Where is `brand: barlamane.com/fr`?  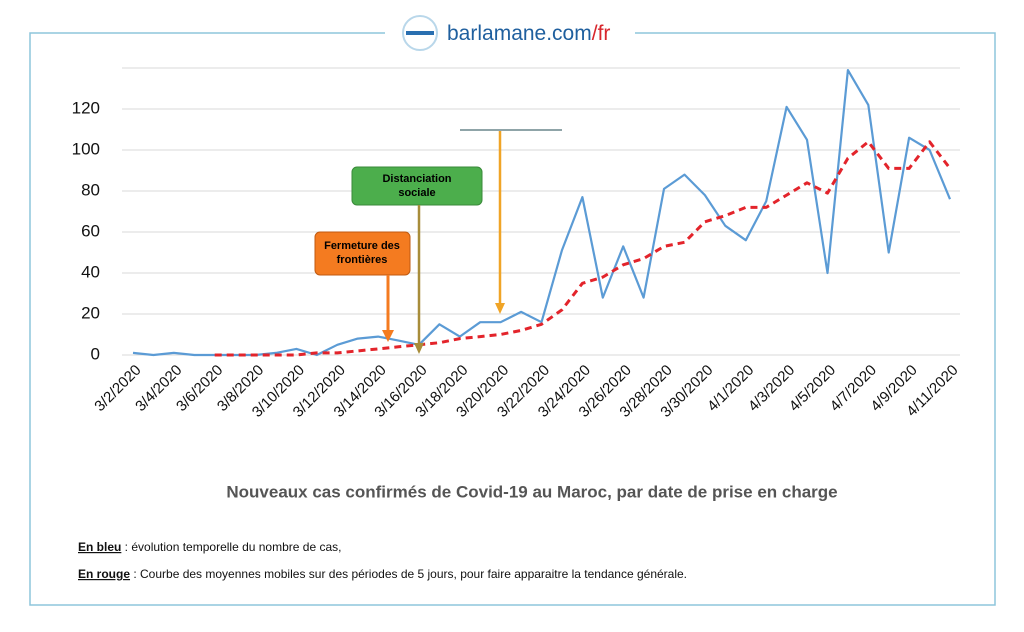 brand: barlamane.com/fr is located at coordinates (528, 33).